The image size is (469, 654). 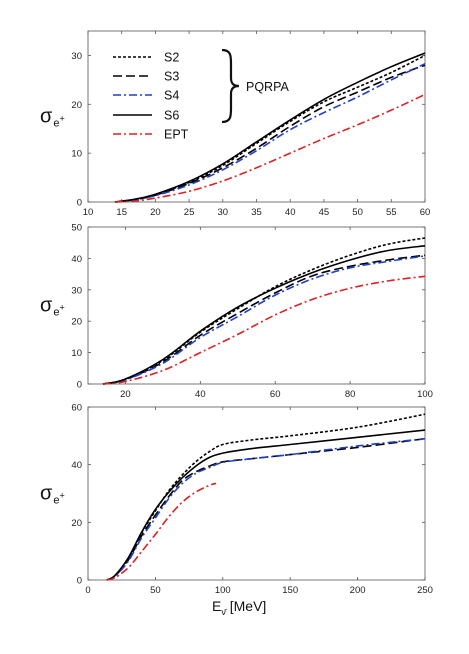 I want to click on series-line-s3, so click(x=264, y=319).